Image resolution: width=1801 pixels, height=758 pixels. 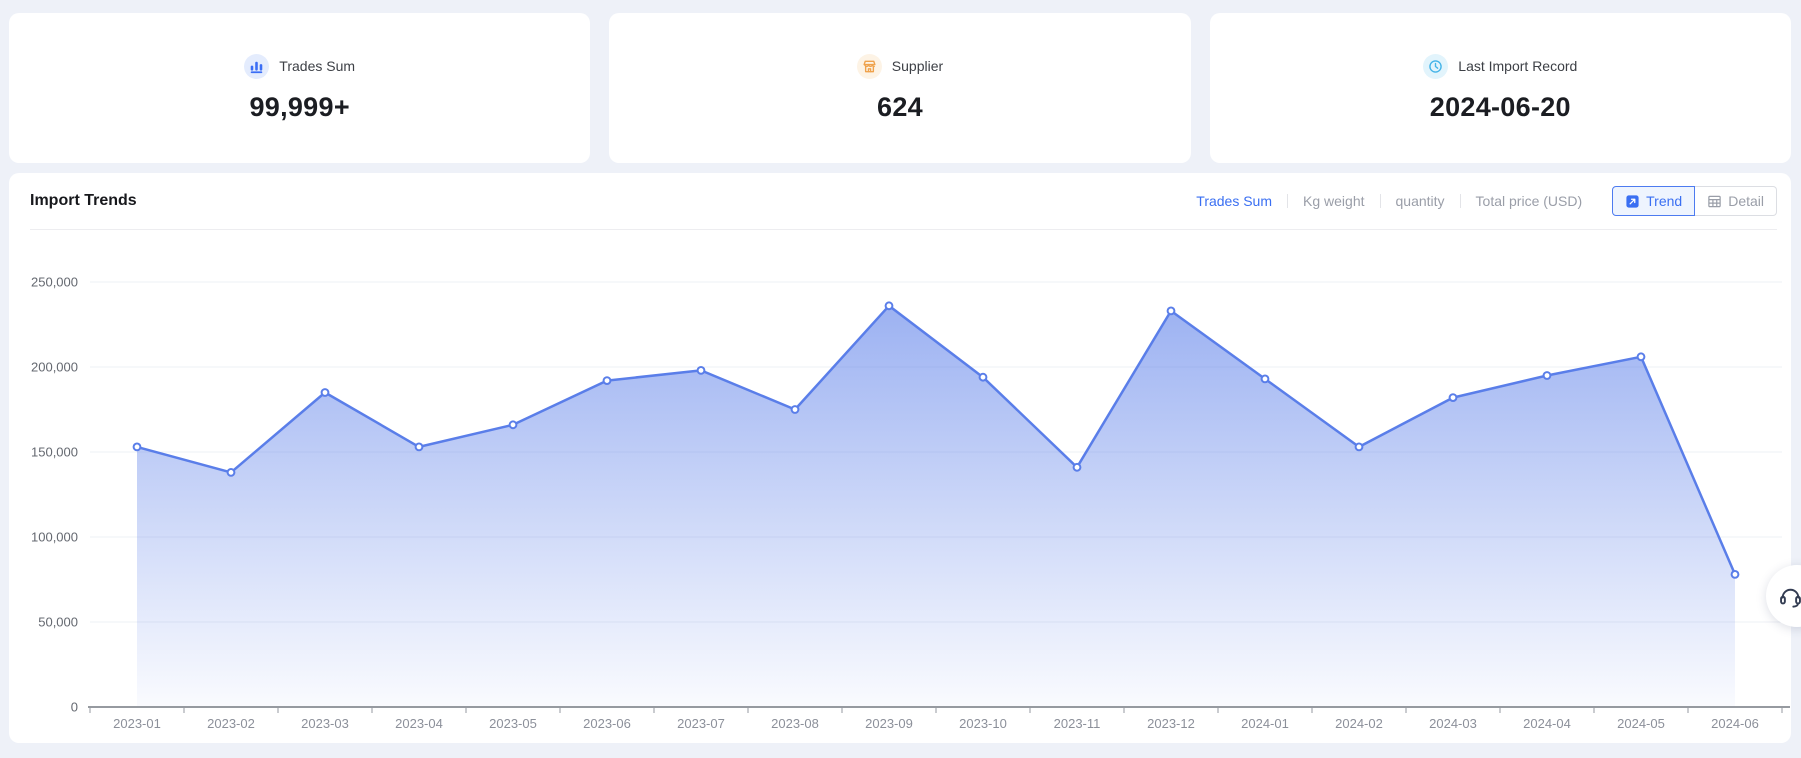 What do you see at coordinates (1420, 201) in the screenshot?
I see `tab-quantity: quantity` at bounding box center [1420, 201].